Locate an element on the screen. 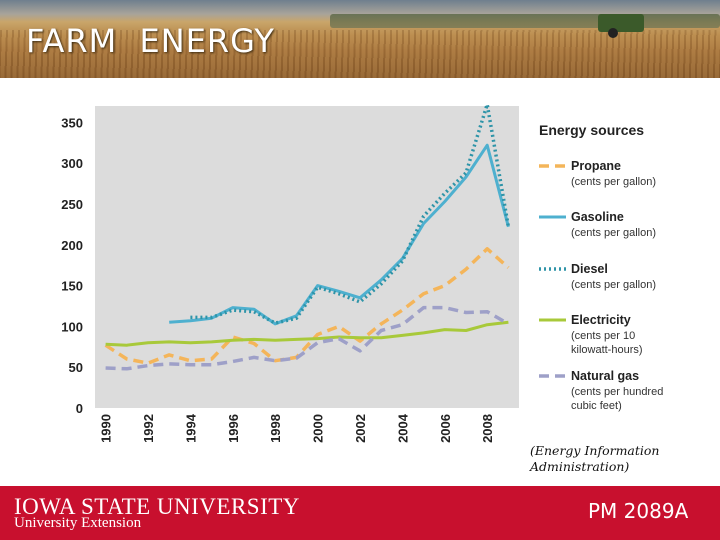 The image size is (720, 540). y-tick-label: 200 is located at coordinates (72, 245).